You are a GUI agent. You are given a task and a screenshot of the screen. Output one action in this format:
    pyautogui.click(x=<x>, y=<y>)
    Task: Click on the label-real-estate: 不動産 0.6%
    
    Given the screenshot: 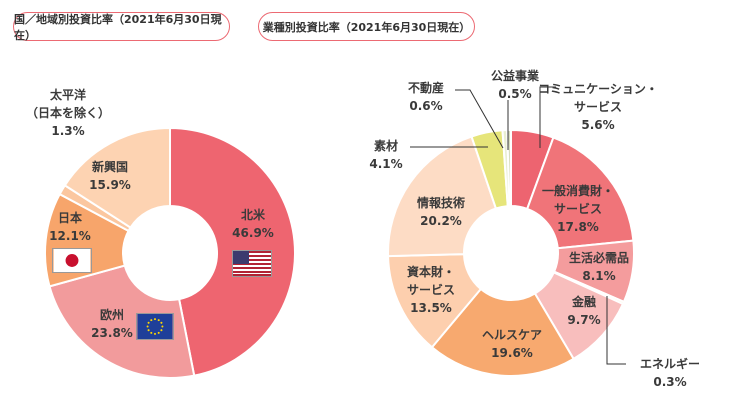 What is the action you would take?
    pyautogui.click(x=426, y=97)
    